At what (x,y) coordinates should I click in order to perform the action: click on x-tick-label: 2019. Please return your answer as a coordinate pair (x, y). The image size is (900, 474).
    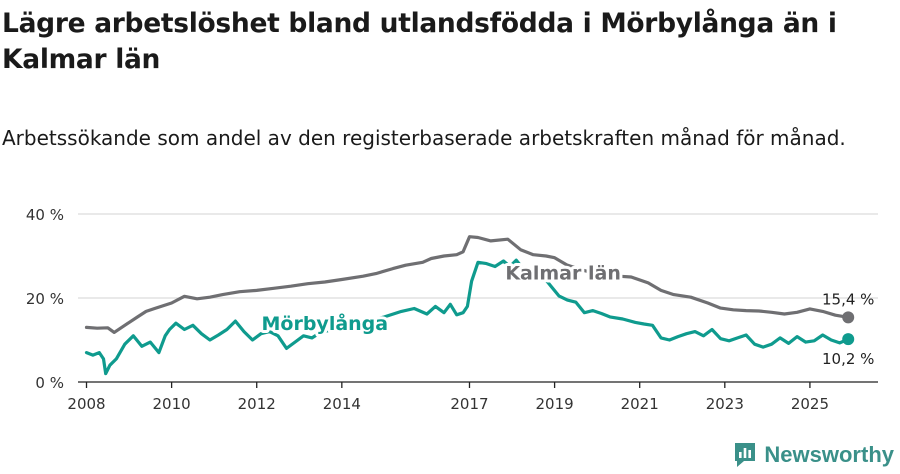
    Looking at the image, I should click on (555, 404).